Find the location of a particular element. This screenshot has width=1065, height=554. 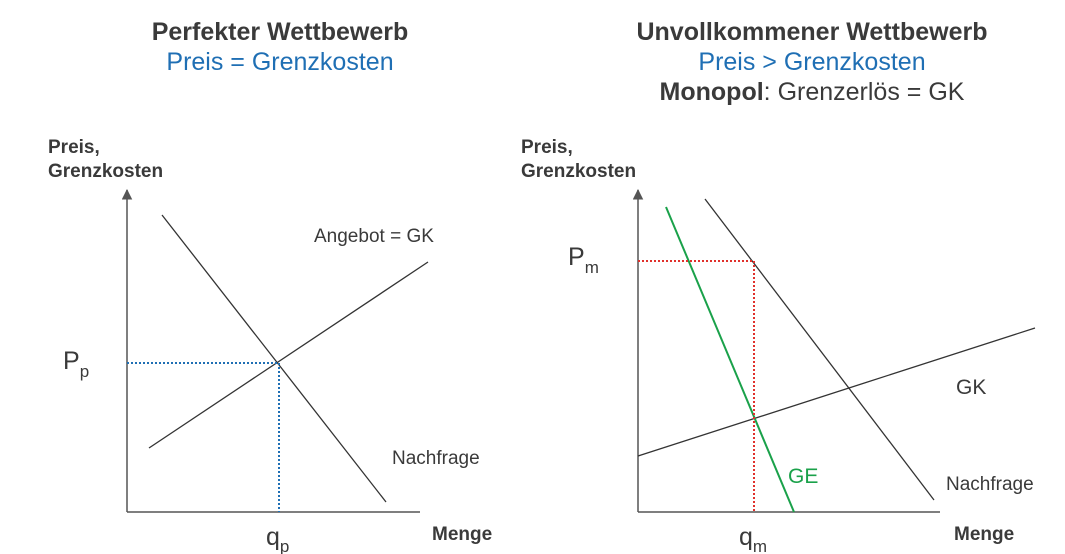

right-y-axis-label-line2: Grenzkosten is located at coordinates (578, 171).